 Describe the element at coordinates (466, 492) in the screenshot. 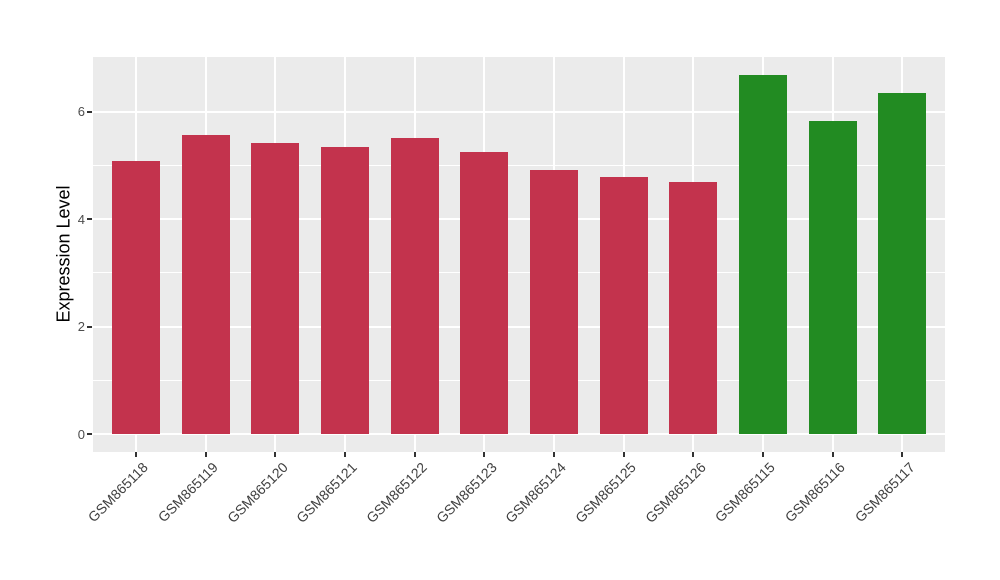

I see `x-tick-label-GSM865123: GSM865123` at that location.